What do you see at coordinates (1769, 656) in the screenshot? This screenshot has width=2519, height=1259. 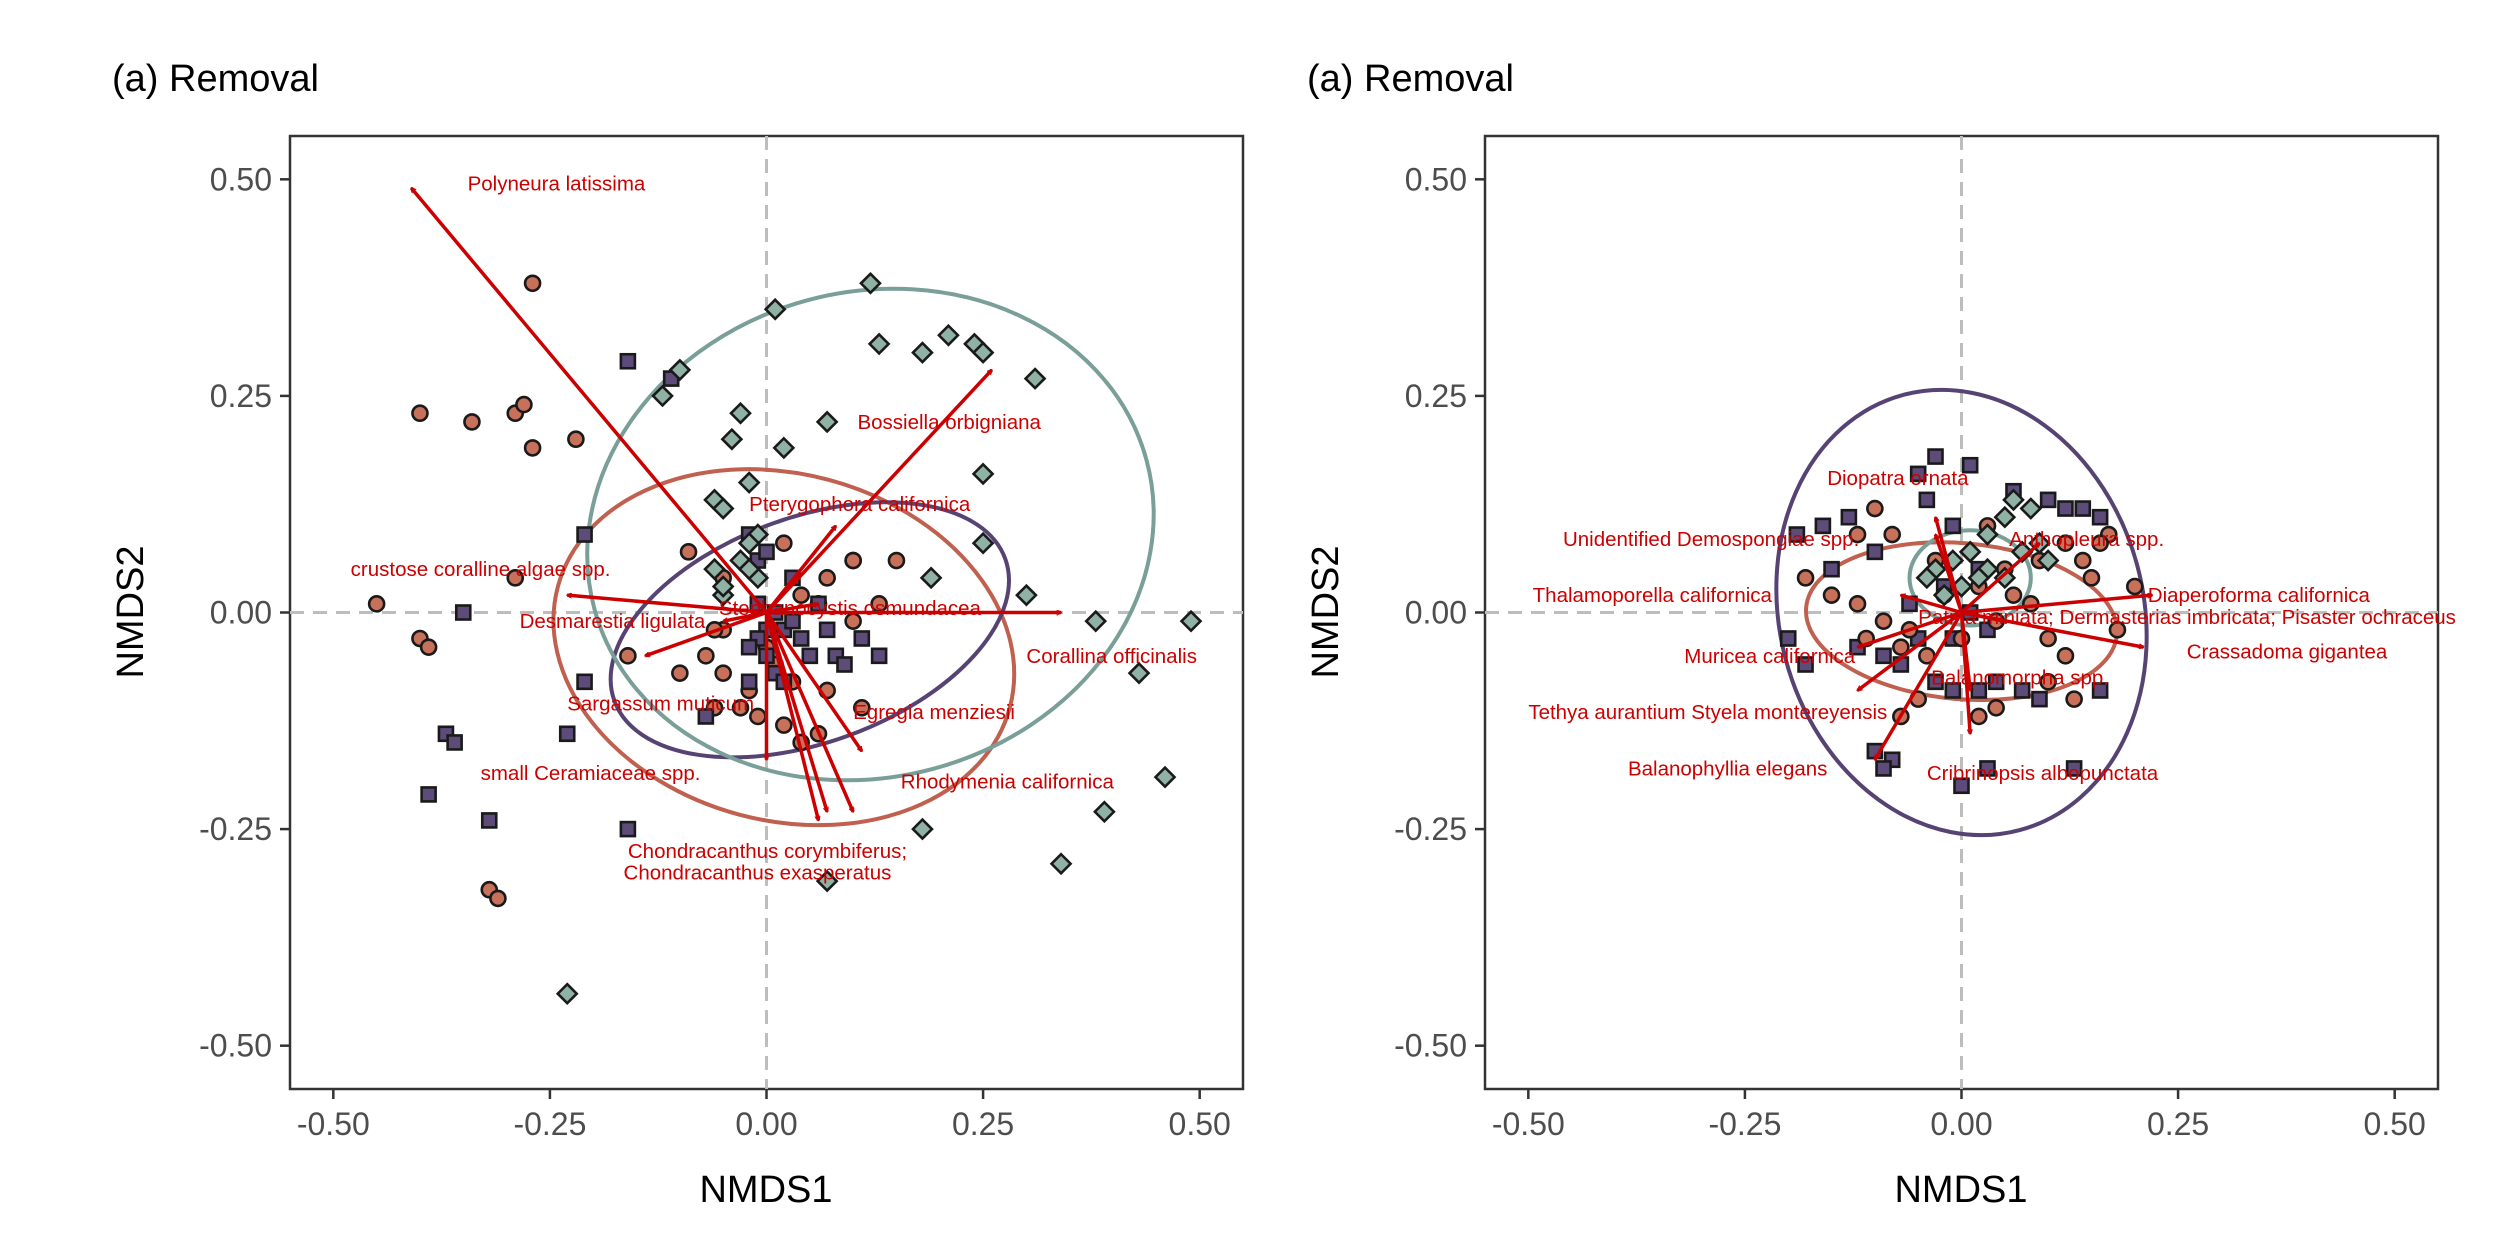 I see `species-vector-label: Muricea californica` at bounding box center [1769, 656].